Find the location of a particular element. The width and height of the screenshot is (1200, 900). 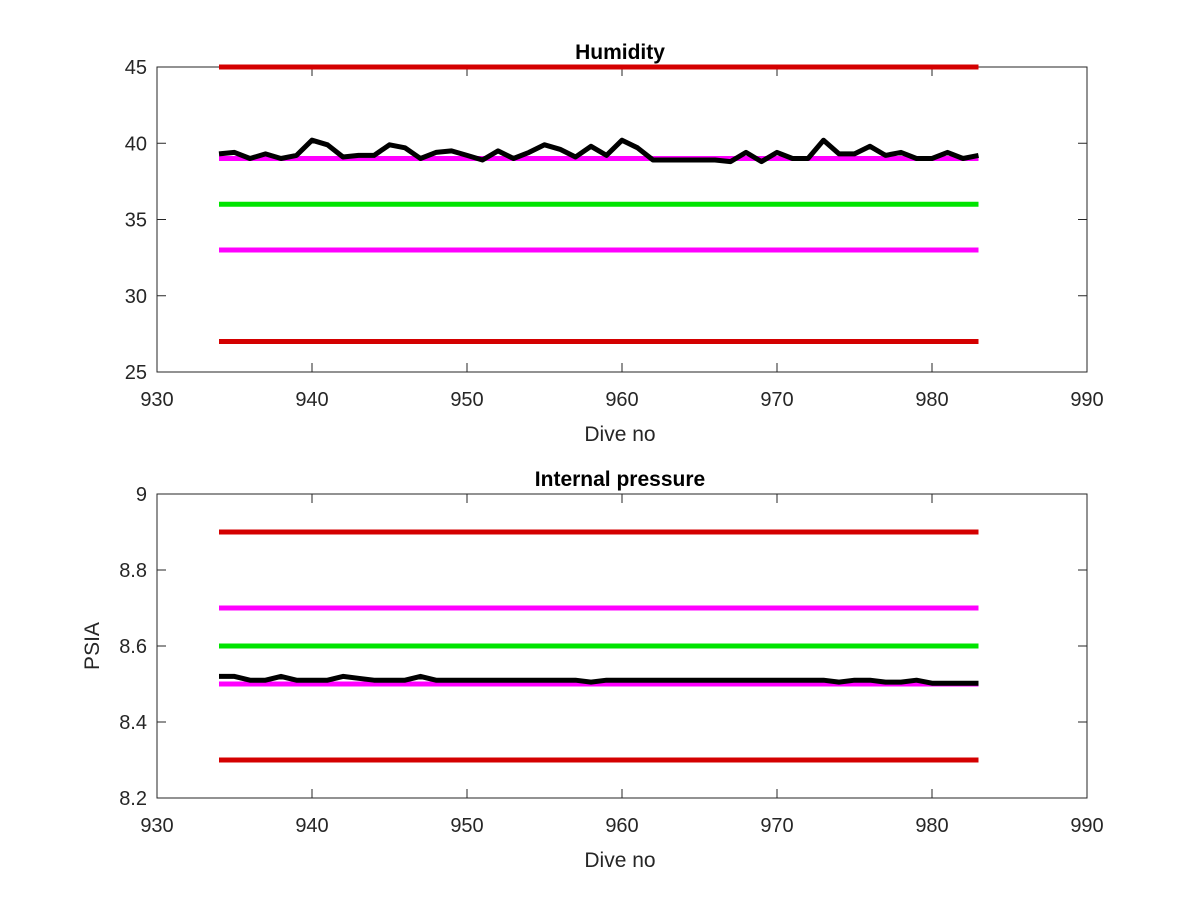

y-axis-label: PSIA is located at coordinates (92, 646).